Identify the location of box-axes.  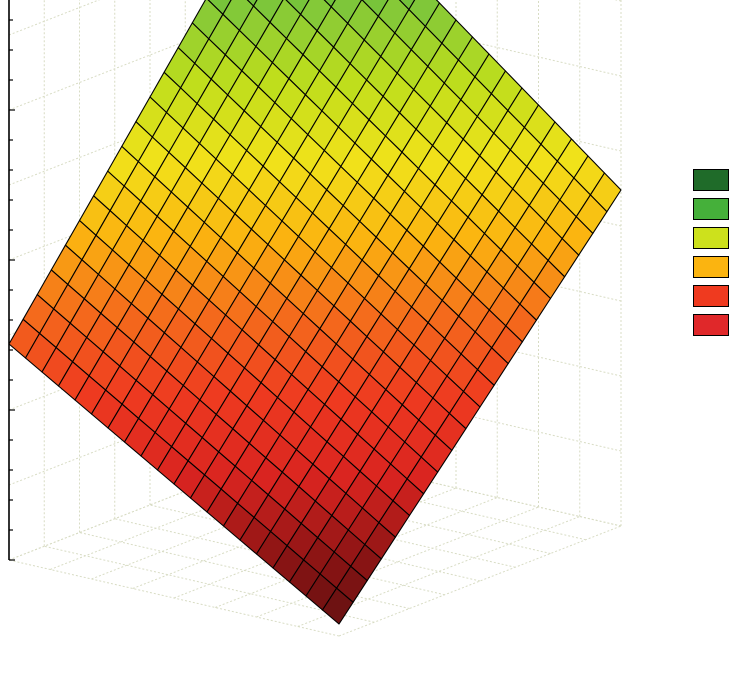
(11, 280).